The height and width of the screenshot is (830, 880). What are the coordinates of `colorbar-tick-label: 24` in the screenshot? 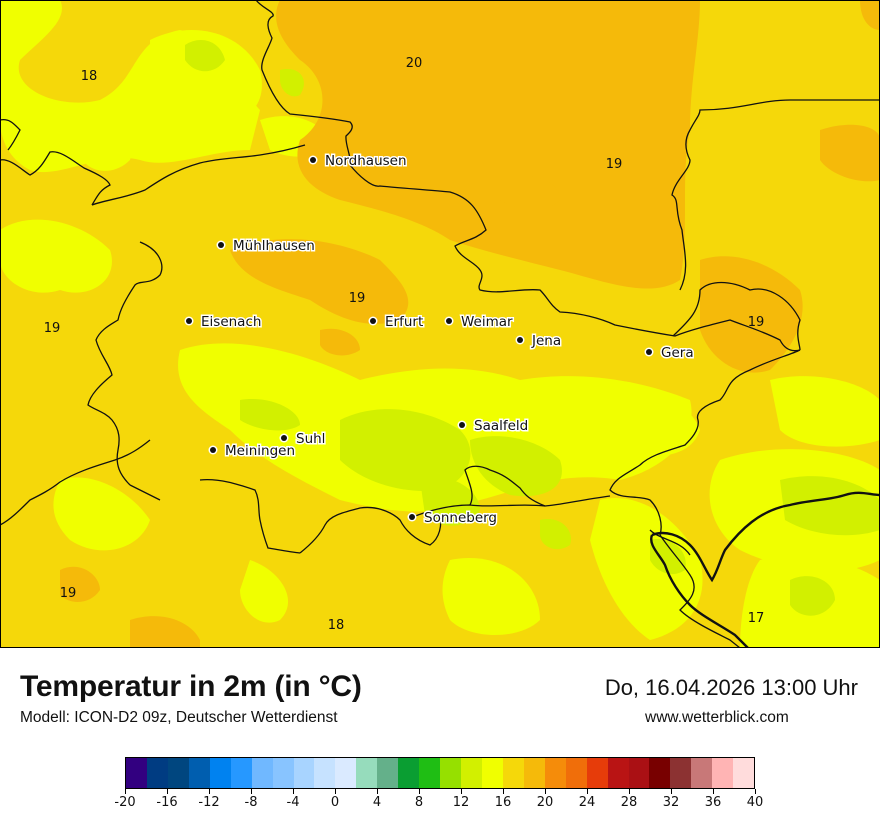 It's located at (587, 802).